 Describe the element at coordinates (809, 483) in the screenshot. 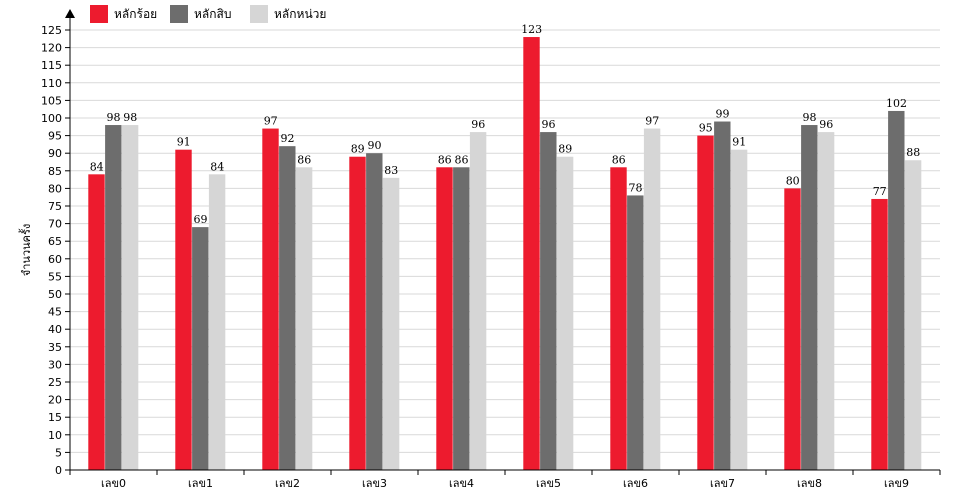

I see `x-tick-label: เลข8` at that location.